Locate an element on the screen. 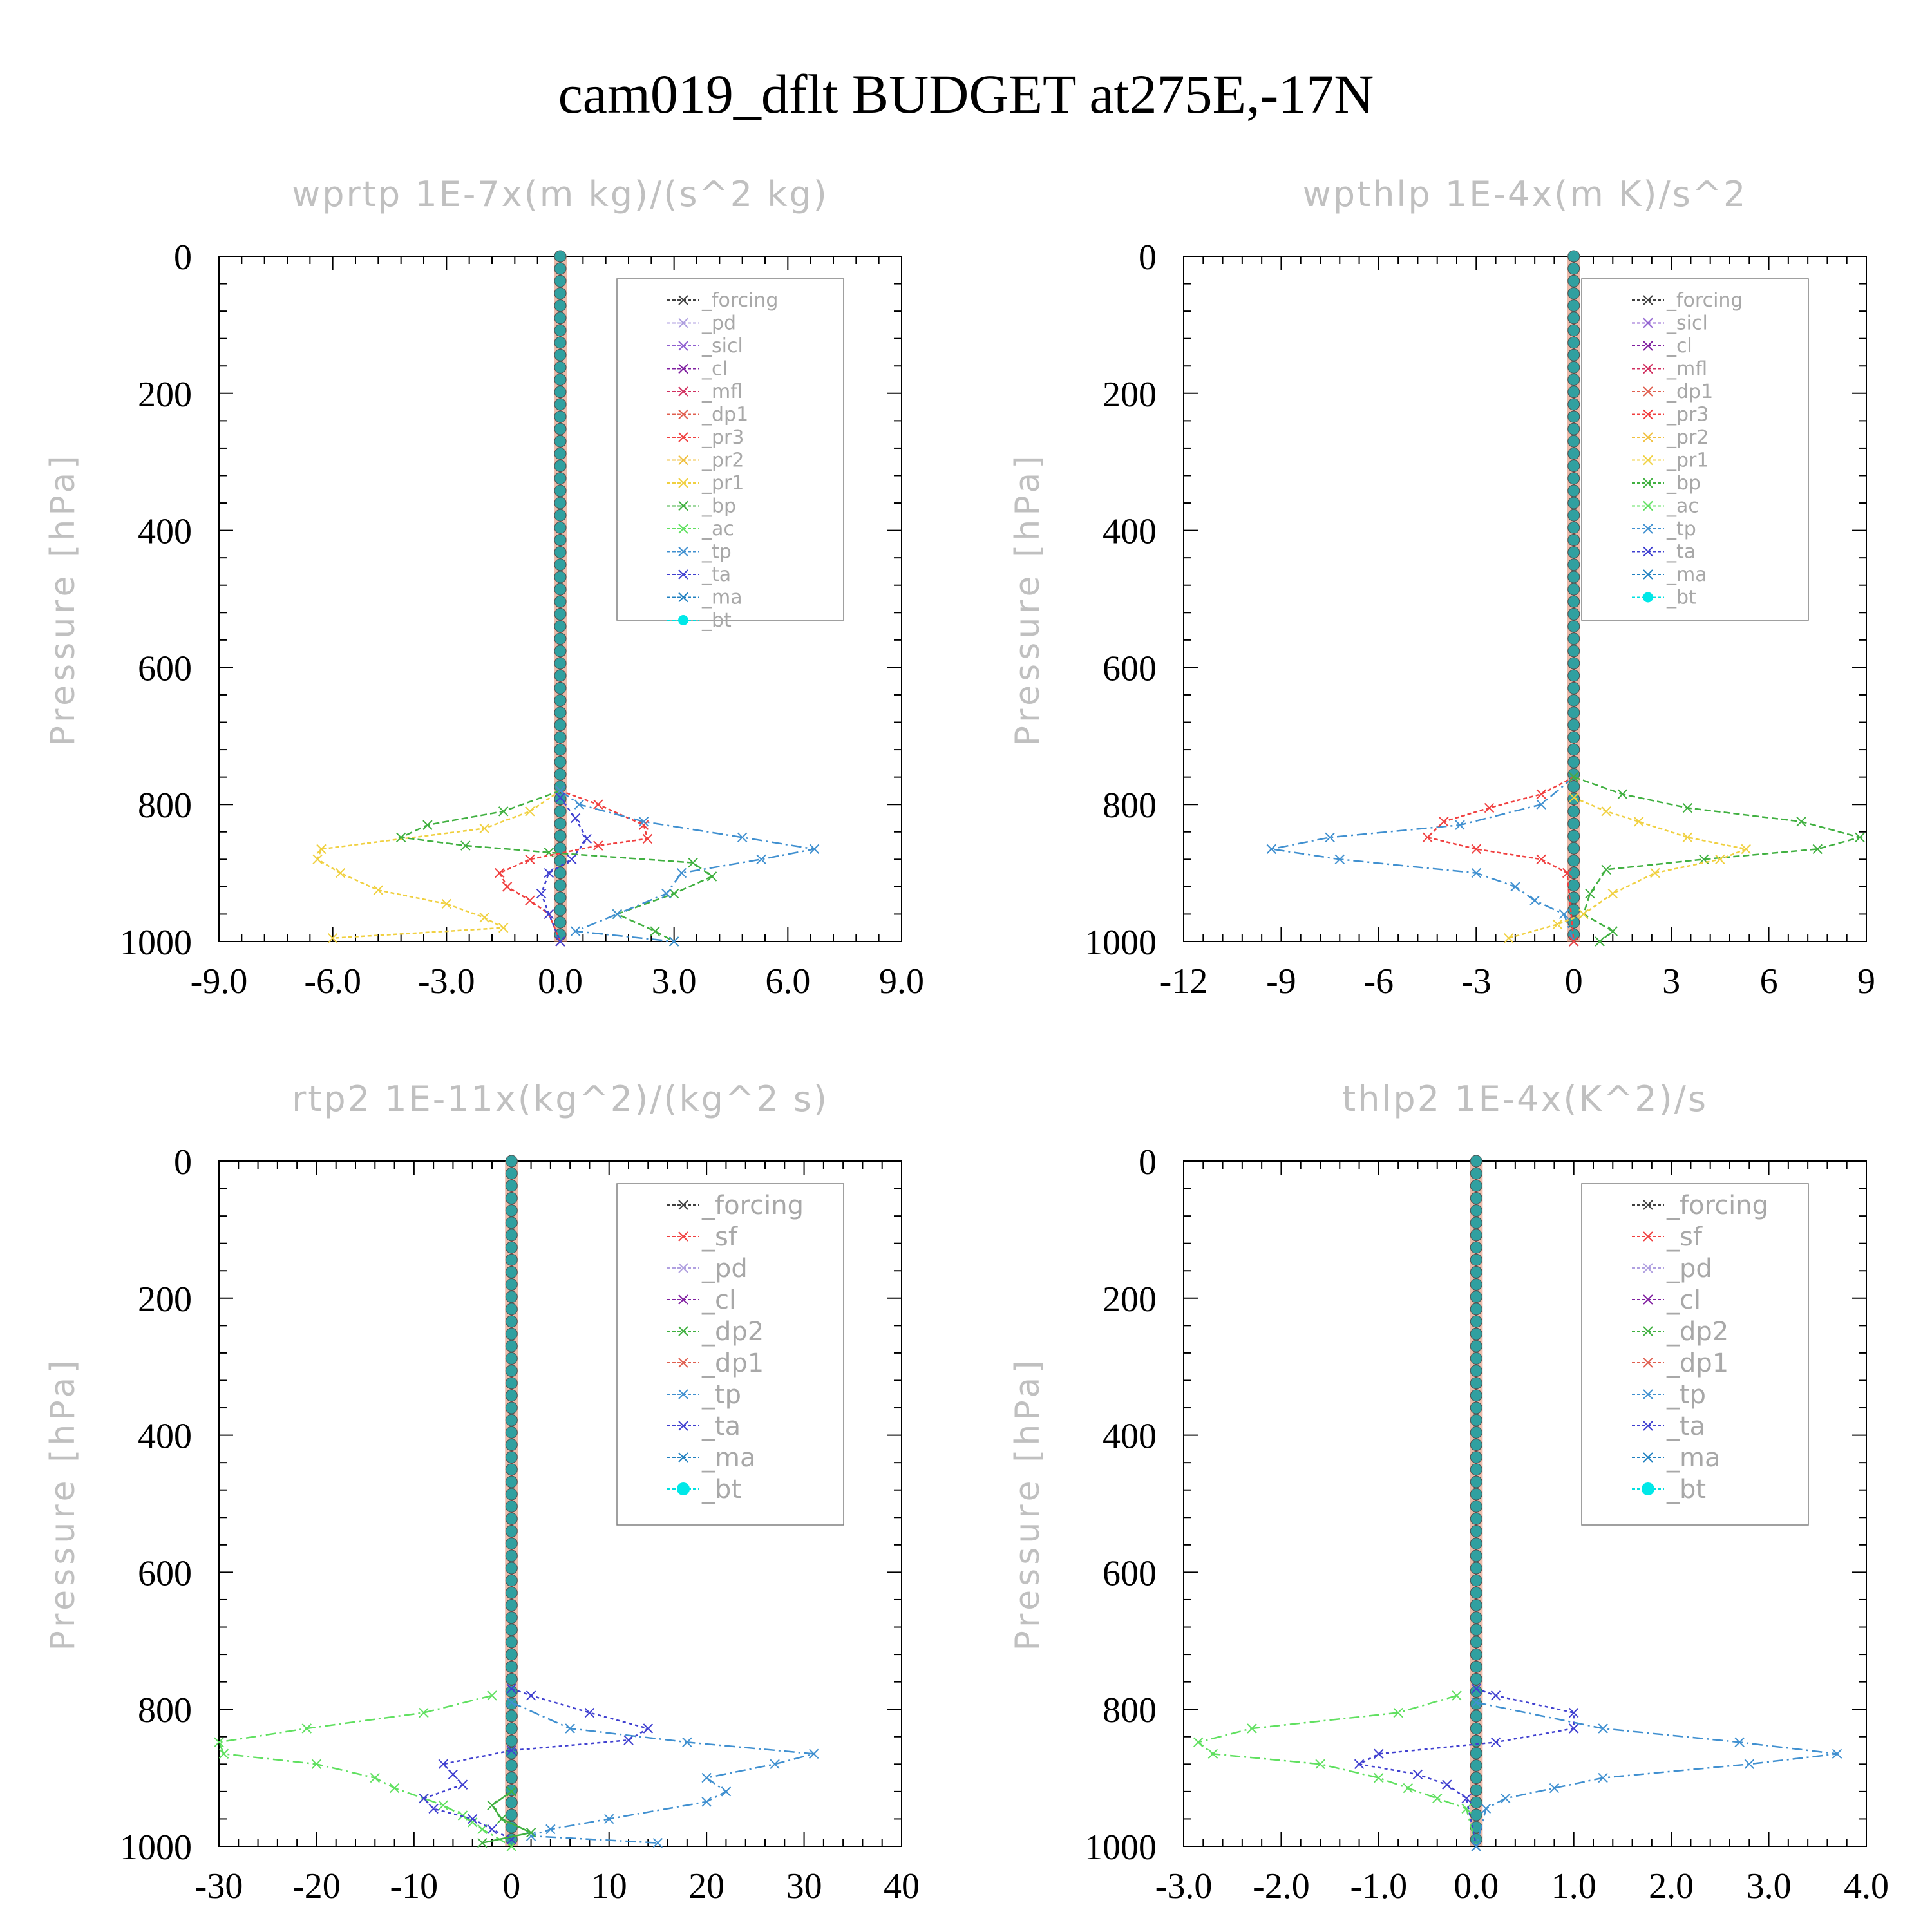  y-tick-label: 400 is located at coordinates (165, 1437).